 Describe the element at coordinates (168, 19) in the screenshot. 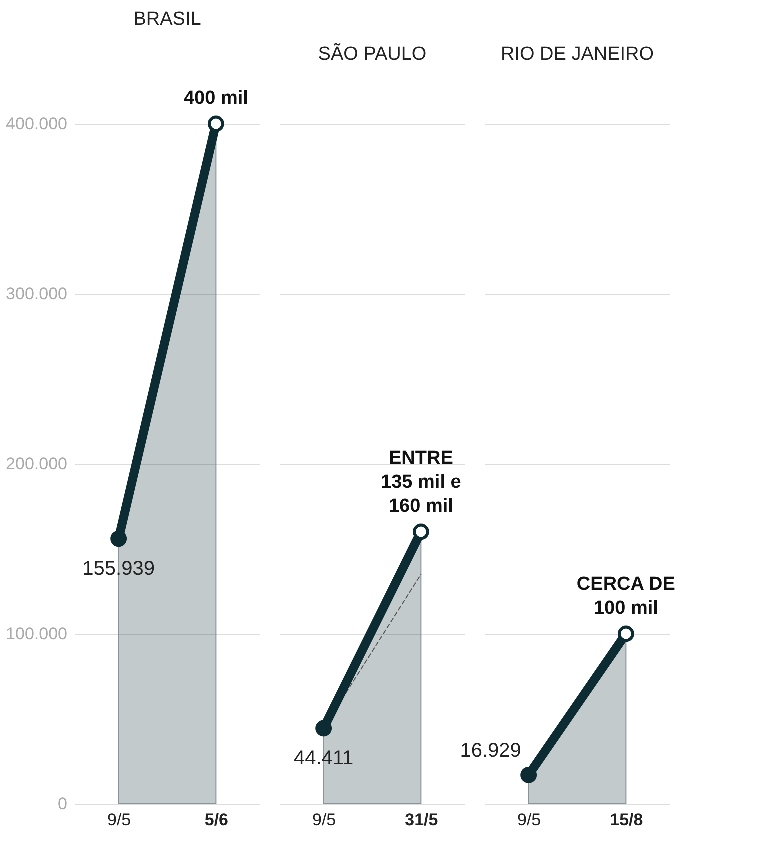

I see `chart-title: BRASIL` at that location.